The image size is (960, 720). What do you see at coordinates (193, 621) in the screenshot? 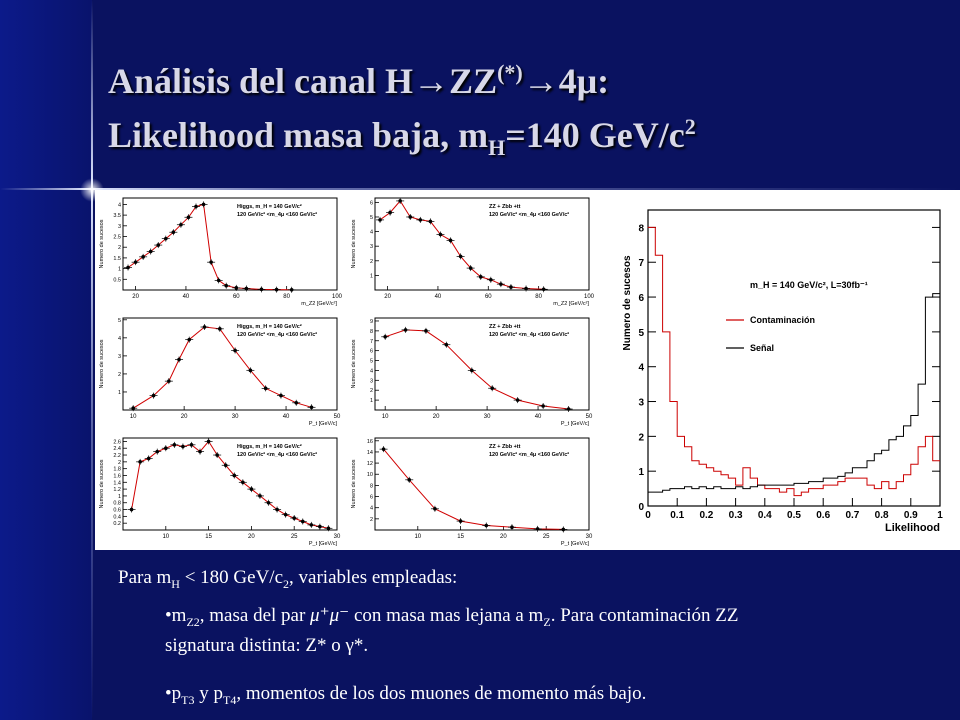
I see `bullet-sub: Z2` at bounding box center [193, 621].